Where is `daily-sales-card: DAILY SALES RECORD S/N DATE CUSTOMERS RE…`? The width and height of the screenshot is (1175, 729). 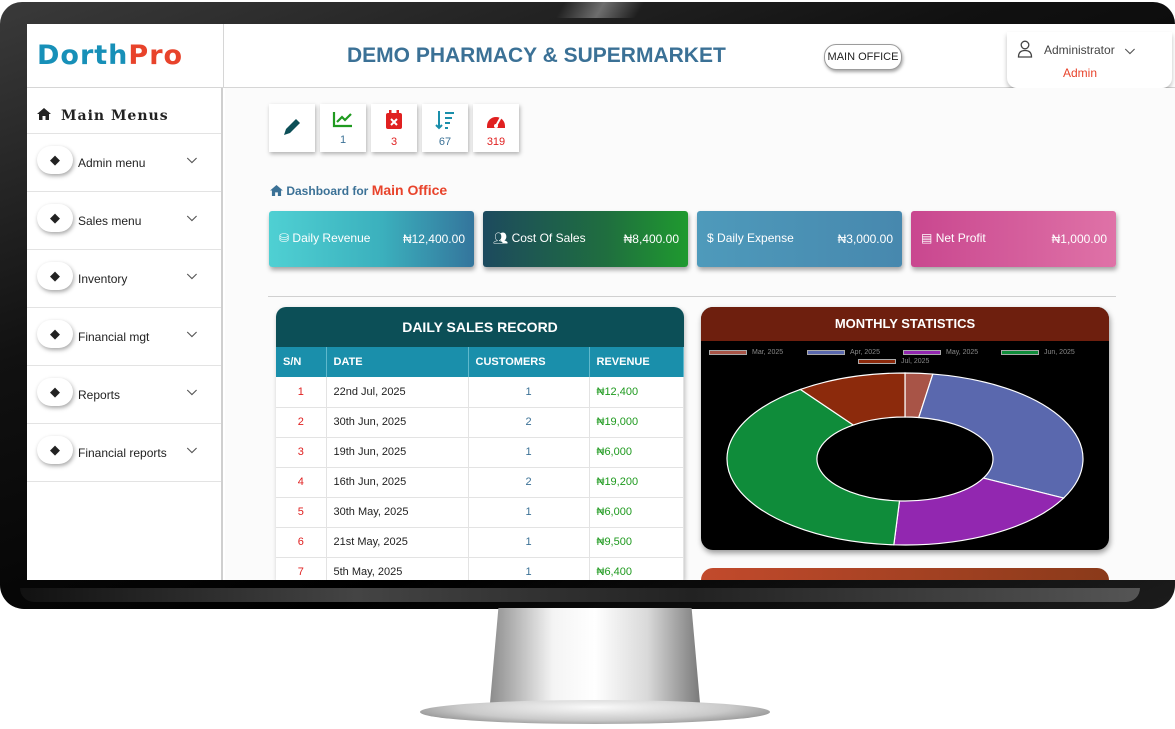 daily-sales-card: DAILY SALES RECORD S/N DATE CUSTOMERS RE… is located at coordinates (480, 443).